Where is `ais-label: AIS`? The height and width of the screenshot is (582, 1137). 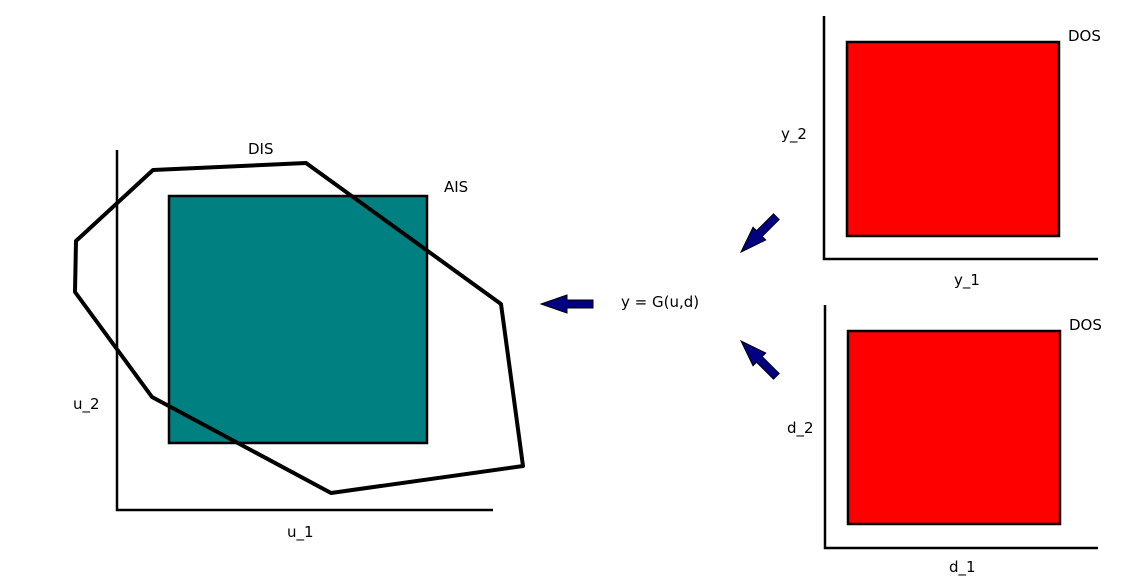 ais-label: AIS is located at coordinates (456, 187).